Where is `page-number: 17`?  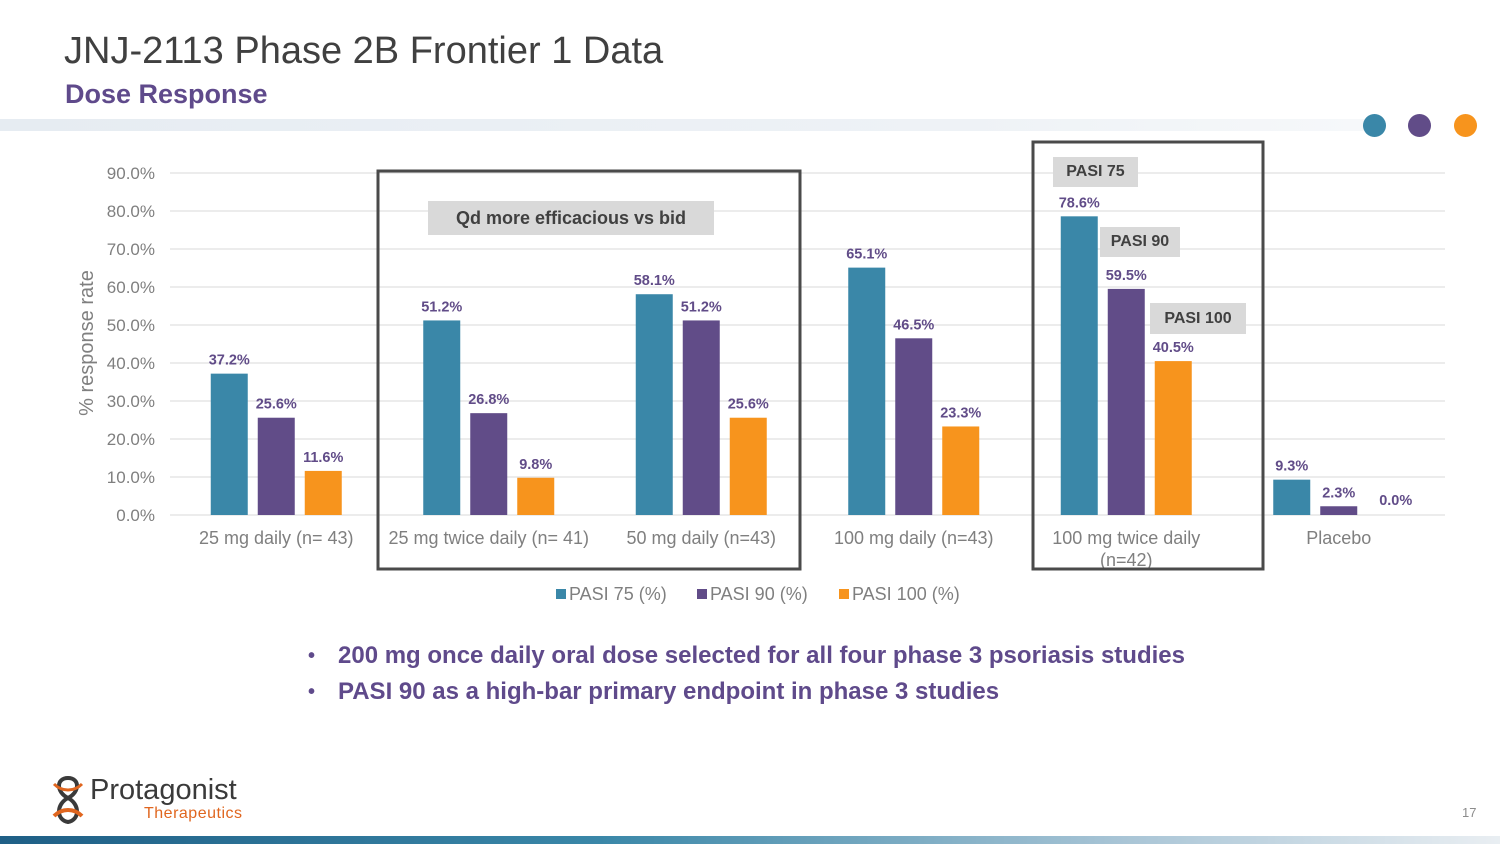
page-number: 17 is located at coordinates (1469, 812).